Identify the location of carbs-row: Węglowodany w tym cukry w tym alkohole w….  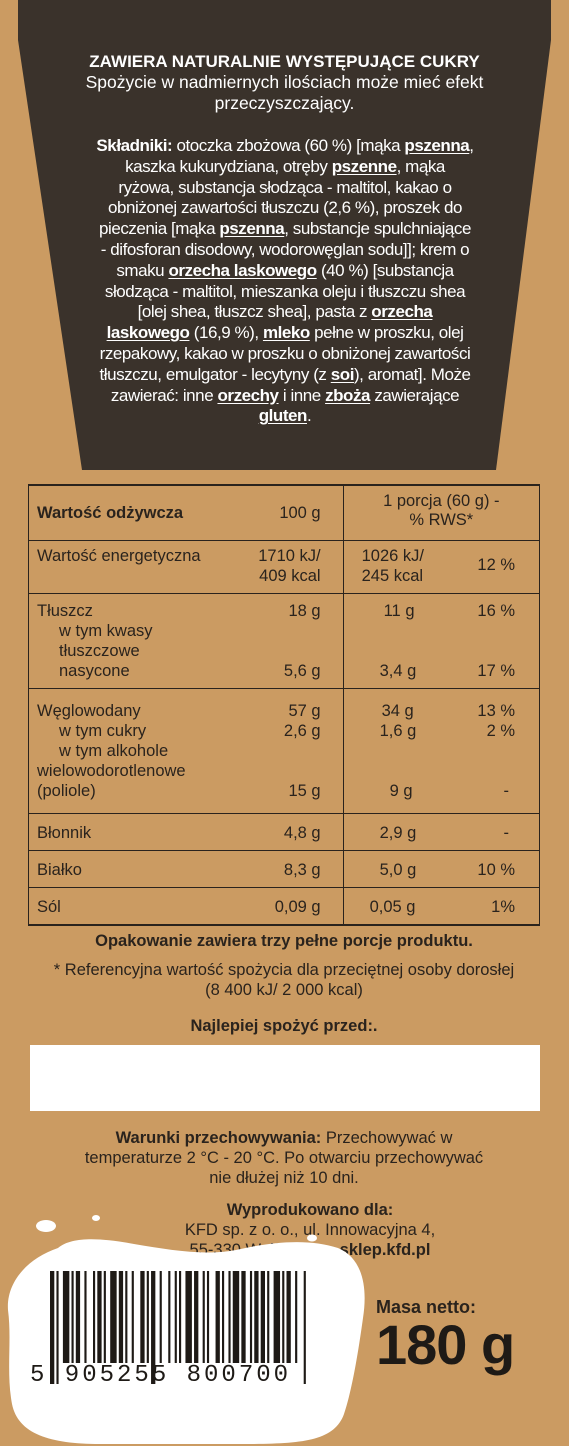
(284, 751).